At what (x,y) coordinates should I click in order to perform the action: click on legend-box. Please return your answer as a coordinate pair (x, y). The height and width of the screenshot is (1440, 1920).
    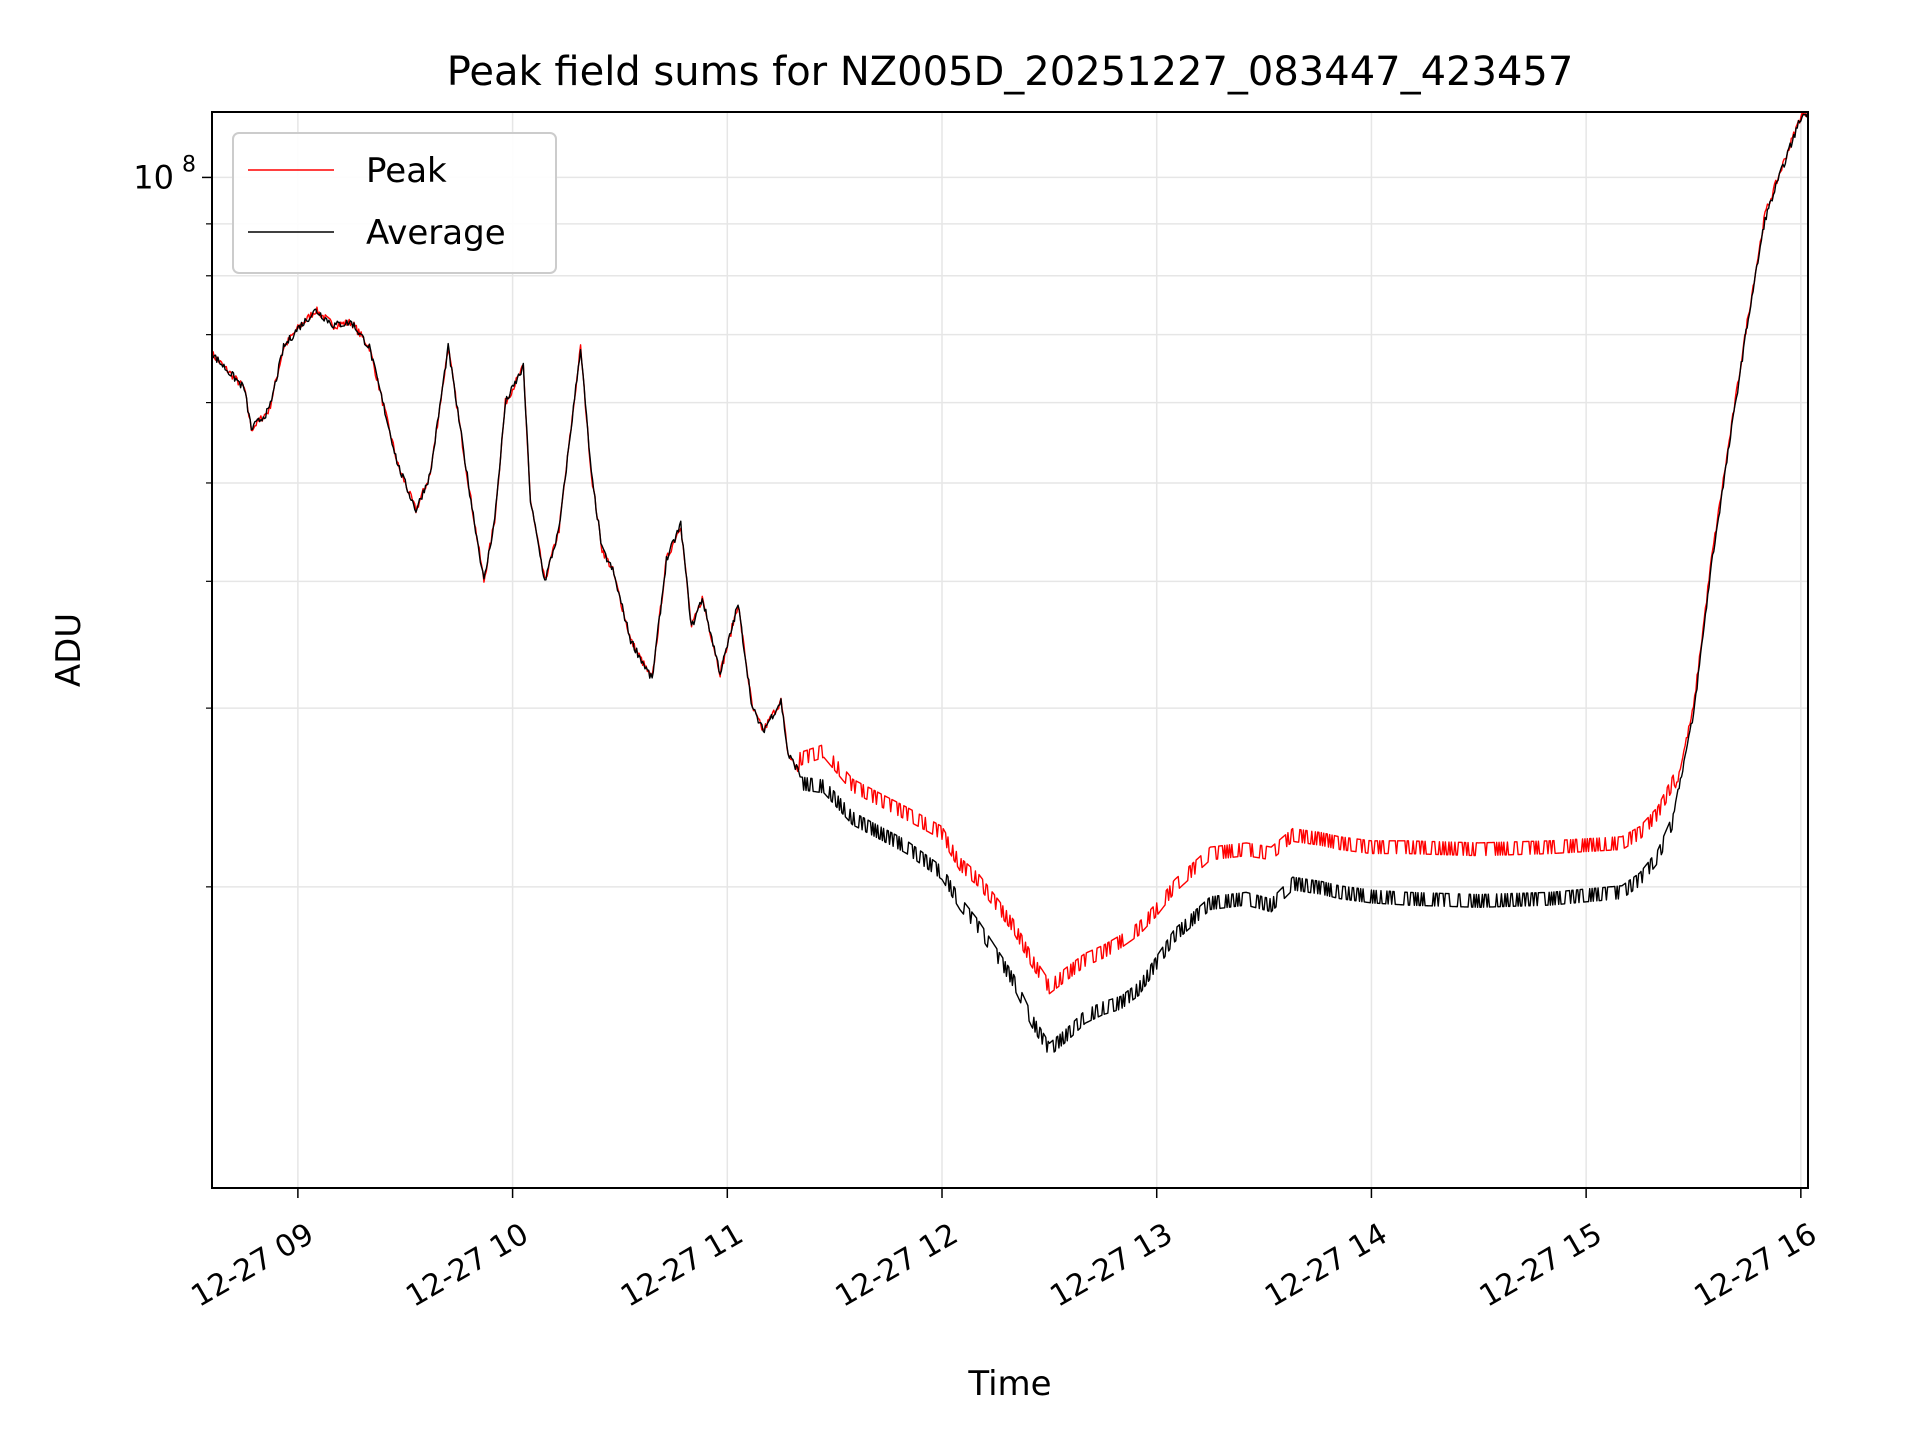
    Looking at the image, I should click on (394, 203).